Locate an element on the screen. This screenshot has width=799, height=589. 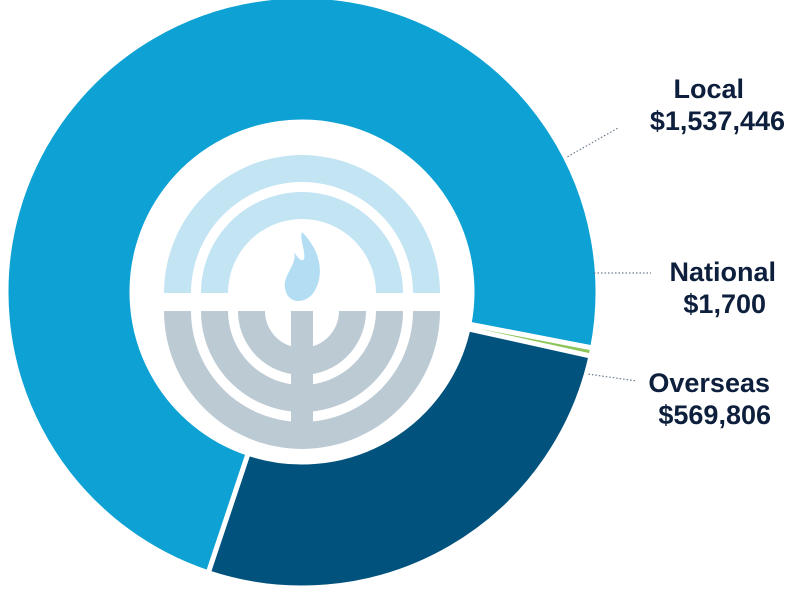
label-value: $1,537,446 is located at coordinates (717, 121).